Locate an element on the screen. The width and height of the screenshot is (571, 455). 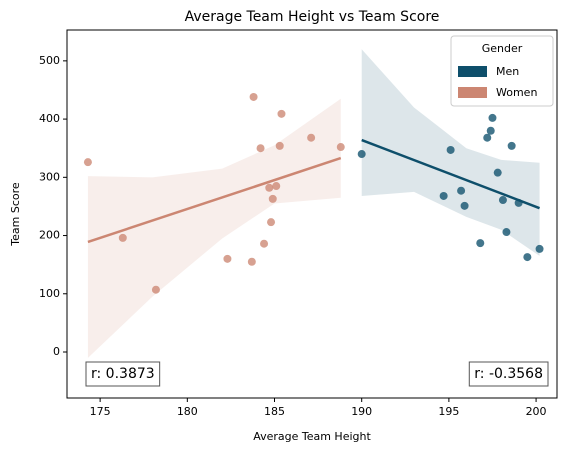
x-axis-label: Average Team Height is located at coordinates (312, 436).